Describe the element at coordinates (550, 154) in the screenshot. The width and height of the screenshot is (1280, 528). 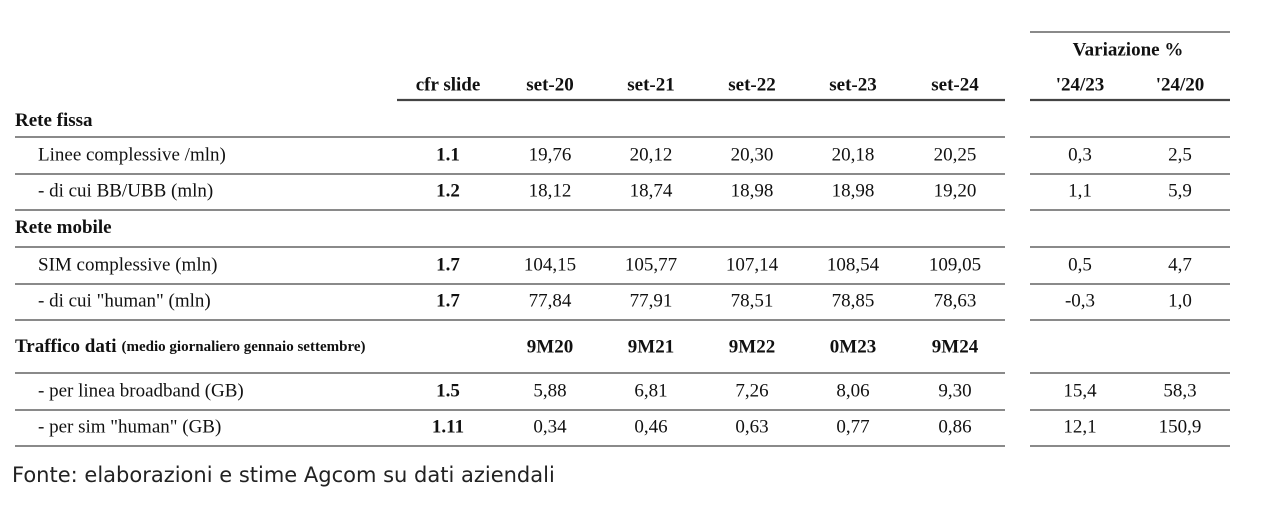
I see `cell: 19,76` at that location.